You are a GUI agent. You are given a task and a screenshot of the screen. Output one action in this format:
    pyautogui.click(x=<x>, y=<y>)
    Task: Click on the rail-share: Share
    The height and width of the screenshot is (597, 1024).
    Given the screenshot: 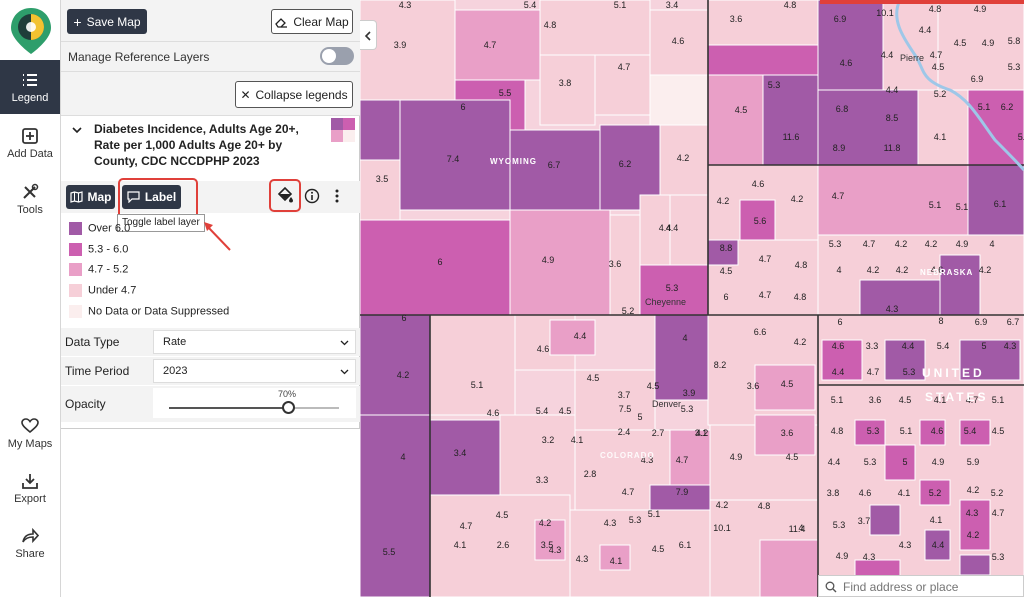 What is the action you would take?
    pyautogui.click(x=30, y=543)
    